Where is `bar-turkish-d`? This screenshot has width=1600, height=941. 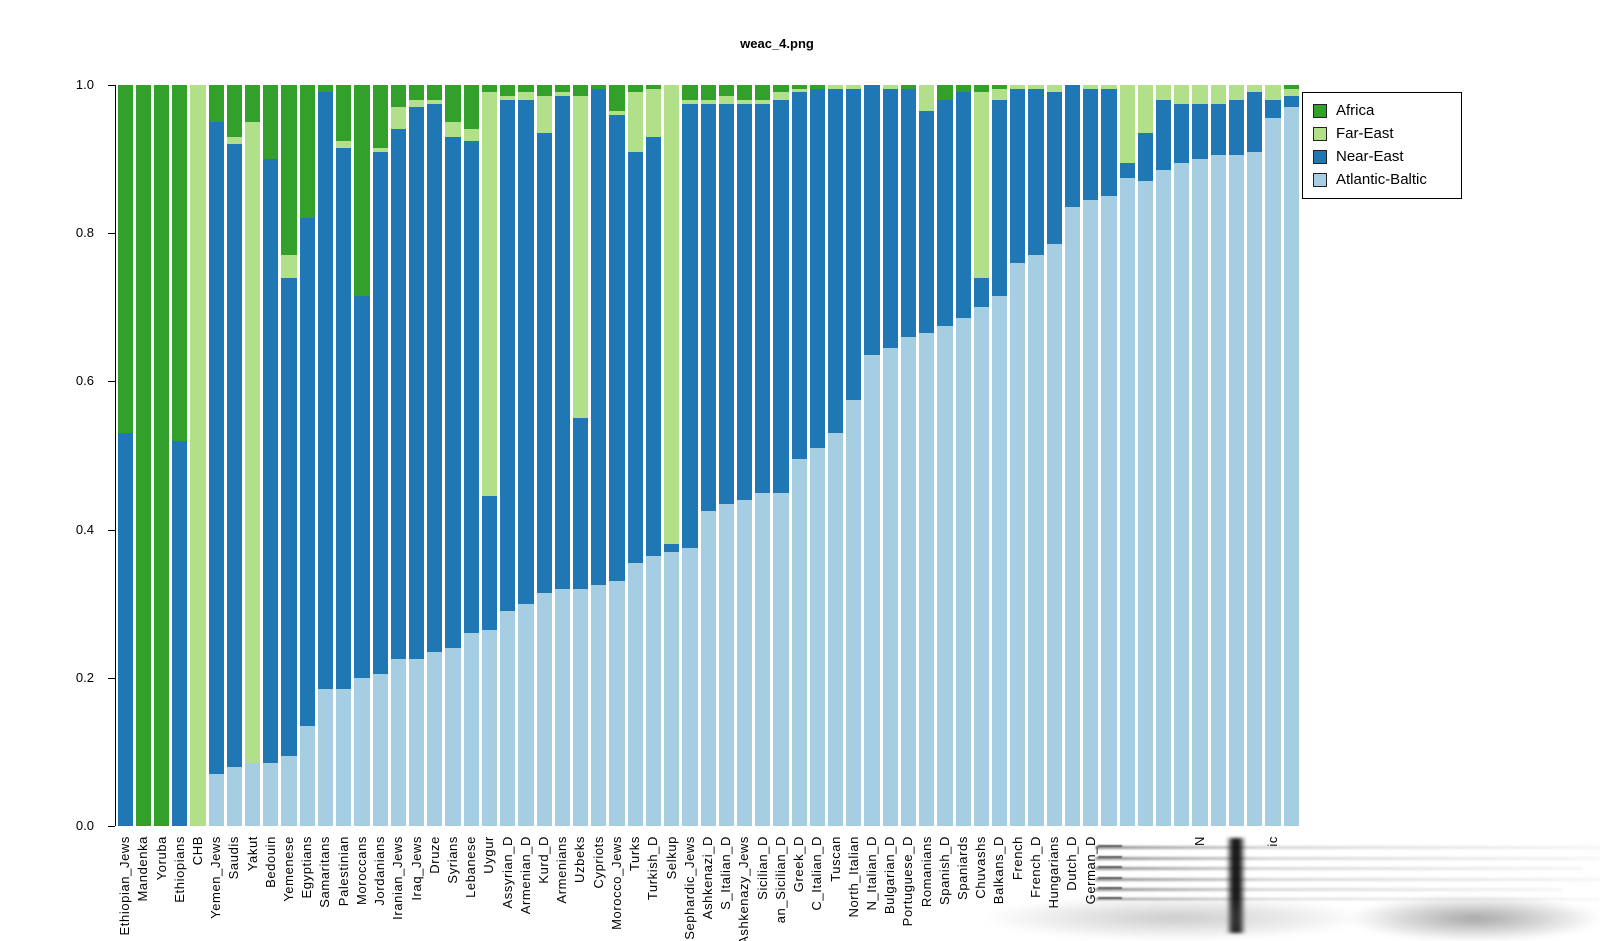
bar-turkish-d is located at coordinates (653, 455).